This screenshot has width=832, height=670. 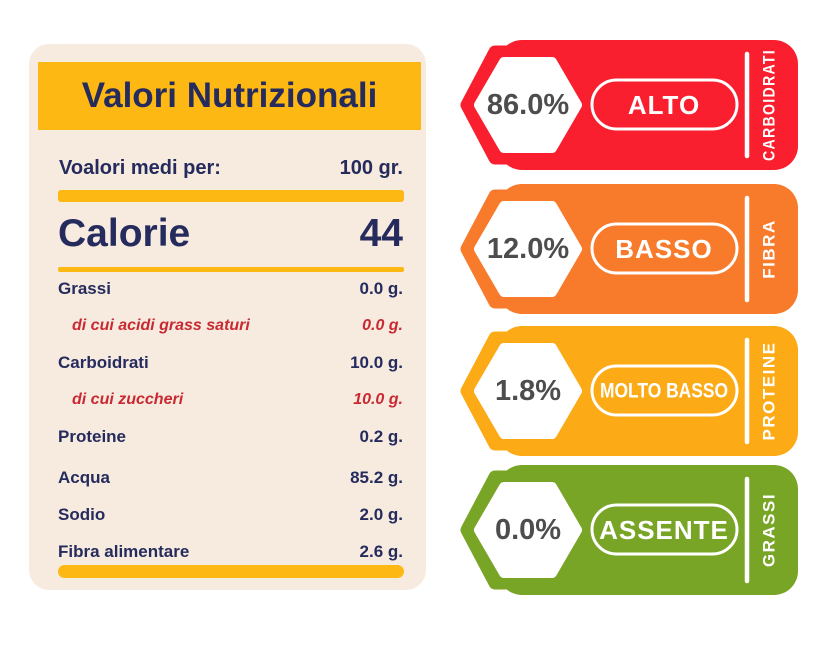 I want to click on nutrient-label: Fibra alimentare, so click(x=124, y=551).